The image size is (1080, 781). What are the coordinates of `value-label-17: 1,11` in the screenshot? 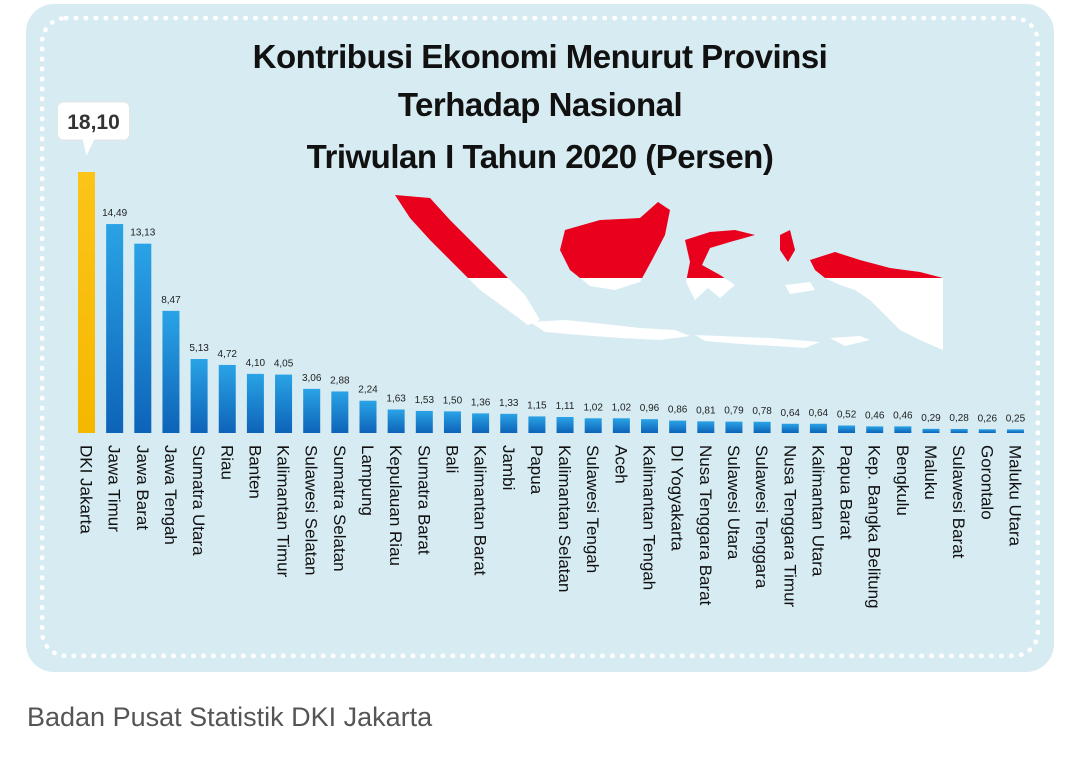 It's located at (565, 406).